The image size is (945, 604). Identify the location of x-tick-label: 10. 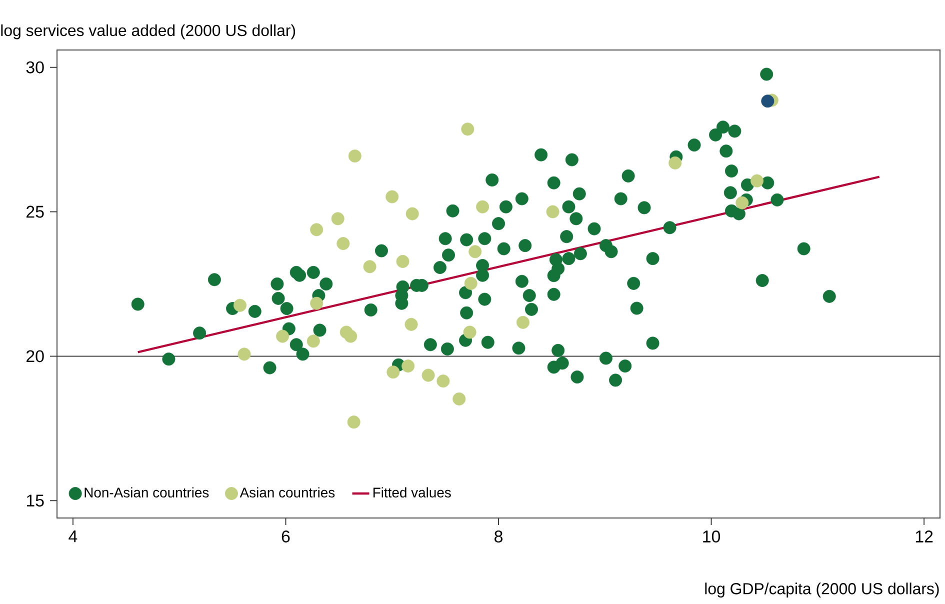
(711, 536).